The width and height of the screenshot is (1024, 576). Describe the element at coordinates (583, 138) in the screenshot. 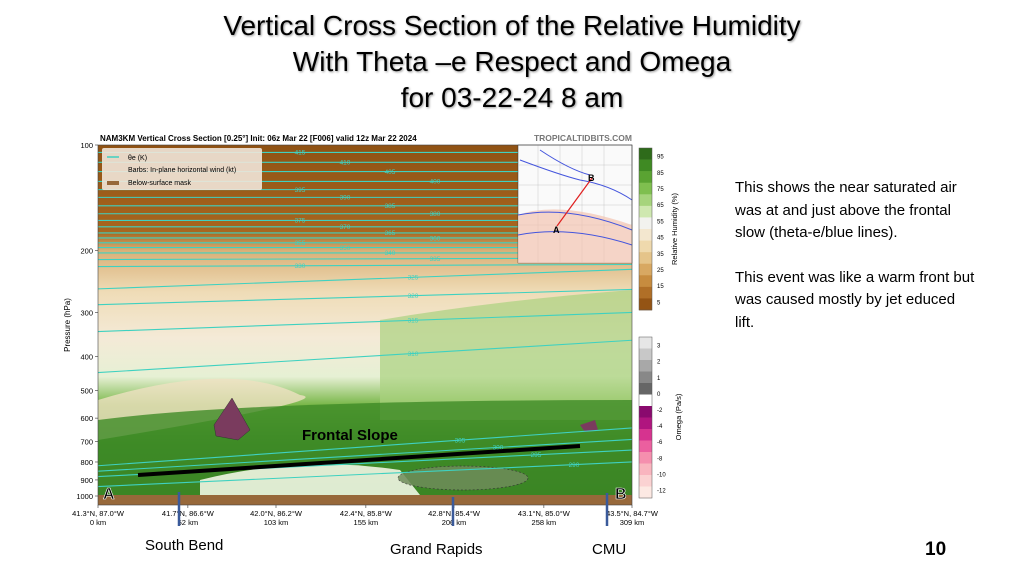

I see `watermark: TROPICALTIDBITS.COM` at that location.